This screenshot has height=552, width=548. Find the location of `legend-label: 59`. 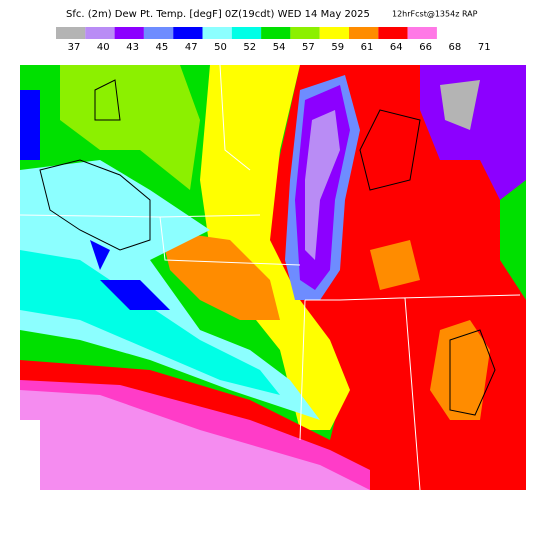

legend-label: 59 is located at coordinates (337, 47).